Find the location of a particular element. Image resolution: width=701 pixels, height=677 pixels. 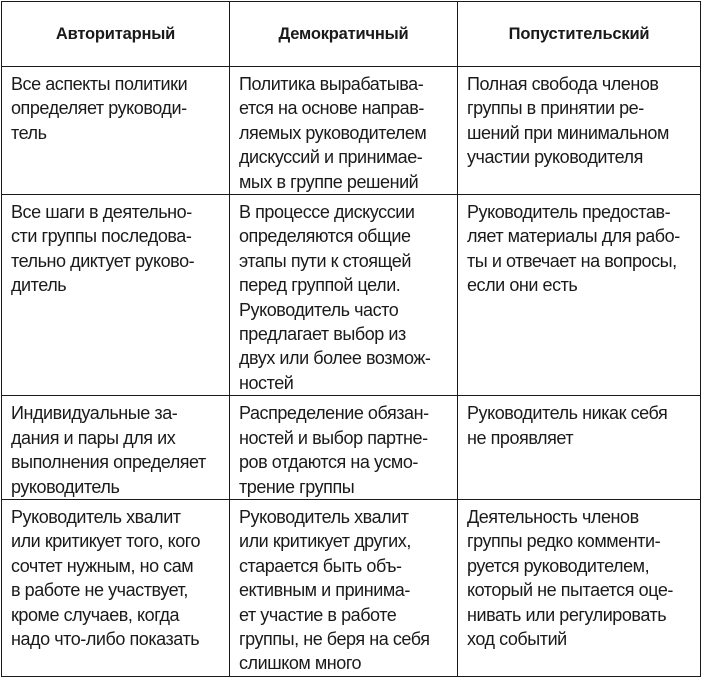

header-permissive: Попустительский is located at coordinates (579, 34).